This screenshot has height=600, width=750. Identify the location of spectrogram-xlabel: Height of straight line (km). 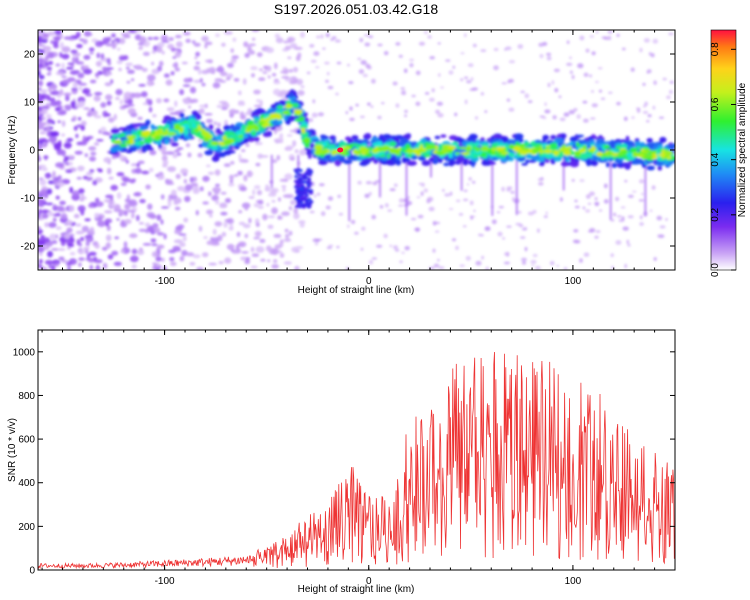
(356, 290).